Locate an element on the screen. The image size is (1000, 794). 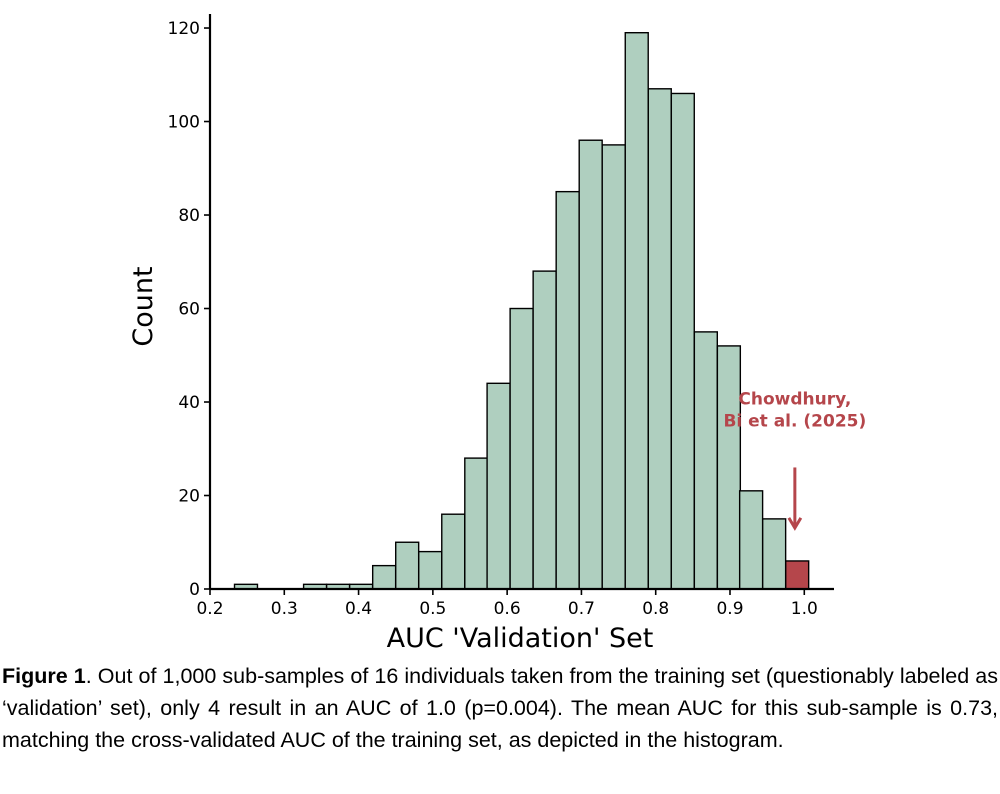
x-tick-label: 0.9 is located at coordinates (729, 609).